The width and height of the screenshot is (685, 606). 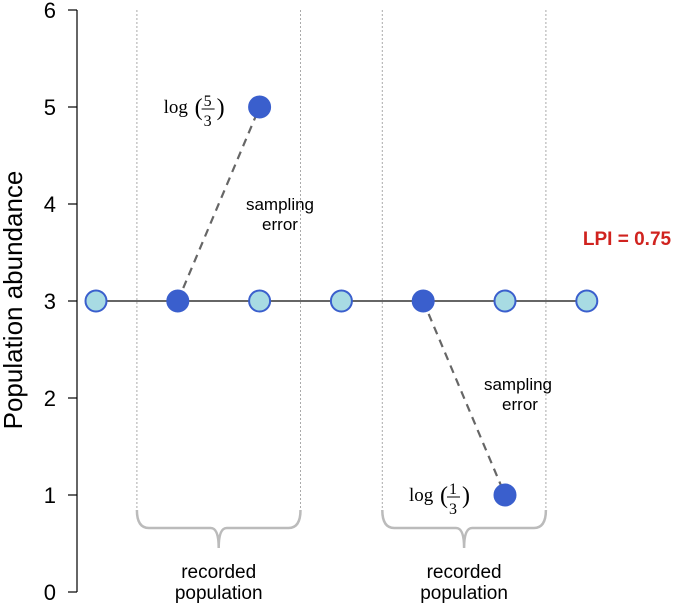 What do you see at coordinates (627, 239) in the screenshot?
I see `lpi-annotation: LPI = 0.75` at bounding box center [627, 239].